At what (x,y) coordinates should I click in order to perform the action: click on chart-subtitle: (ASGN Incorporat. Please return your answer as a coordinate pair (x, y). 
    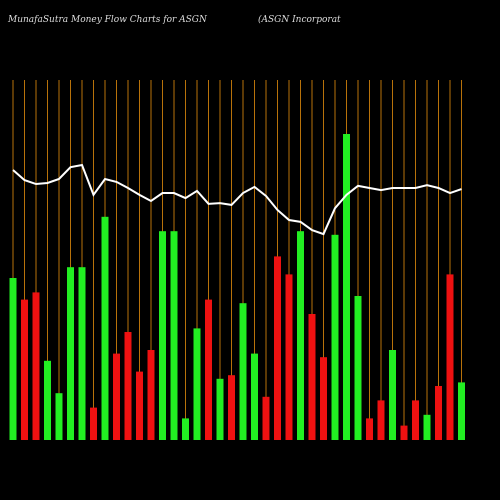
    Looking at the image, I should click on (299, 19).